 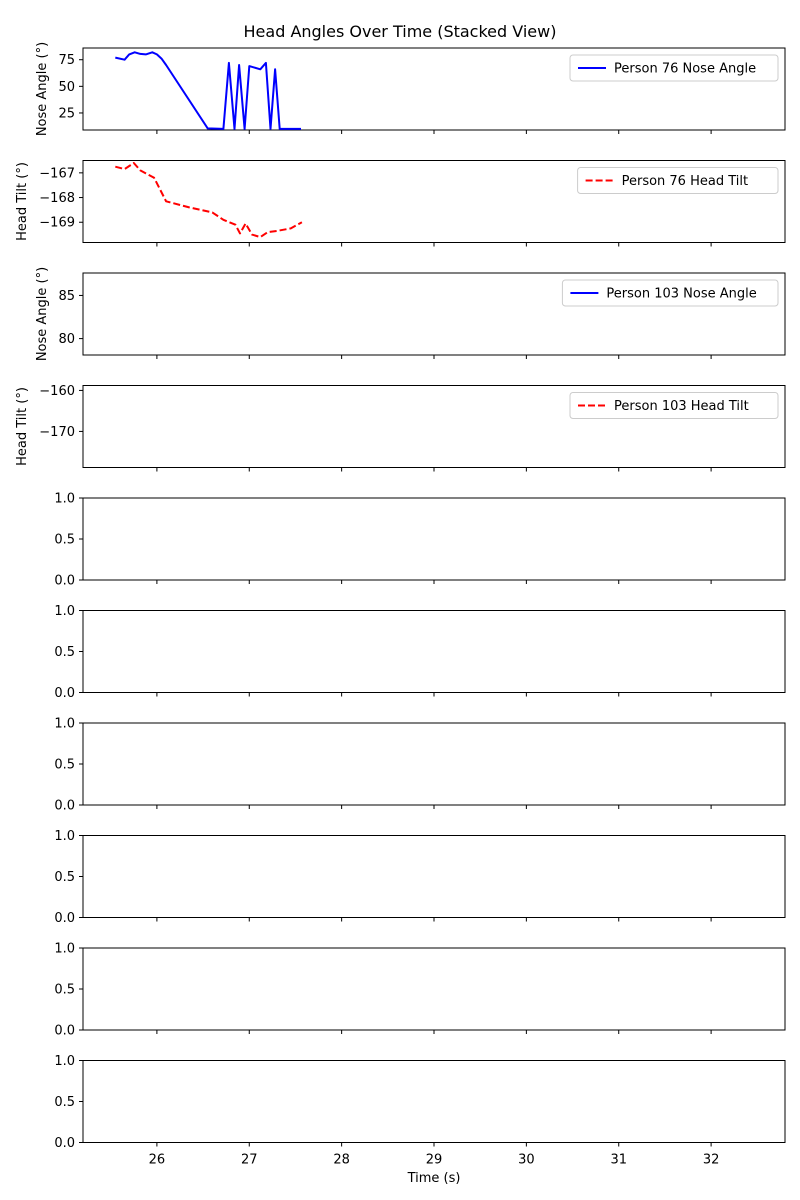 I want to click on y-tick-label: 25, so click(x=66, y=113).